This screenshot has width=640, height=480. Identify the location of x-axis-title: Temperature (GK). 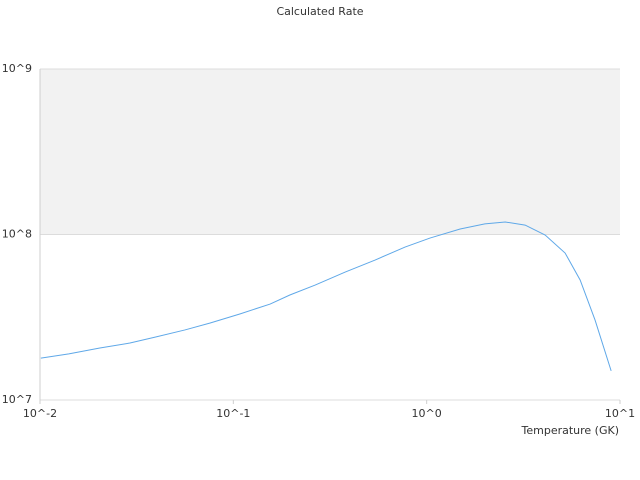
(570, 430).